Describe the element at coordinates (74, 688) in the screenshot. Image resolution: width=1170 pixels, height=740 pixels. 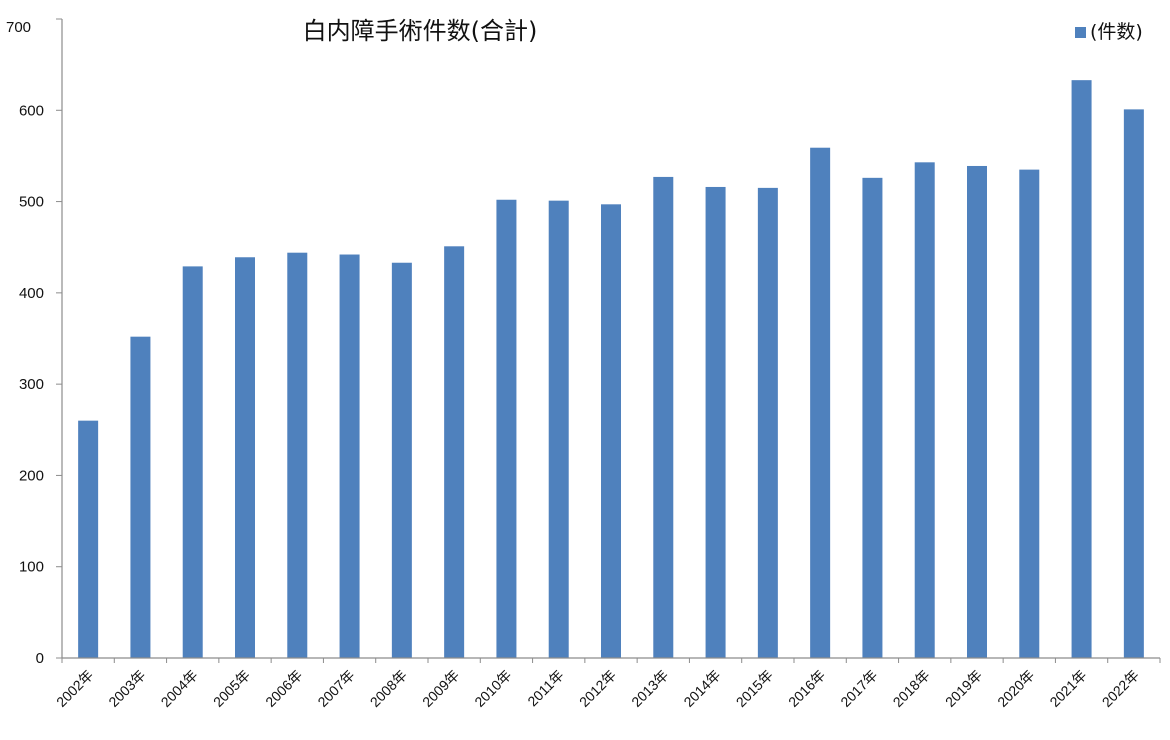
I see `x-tick-label: 2002年` at that location.